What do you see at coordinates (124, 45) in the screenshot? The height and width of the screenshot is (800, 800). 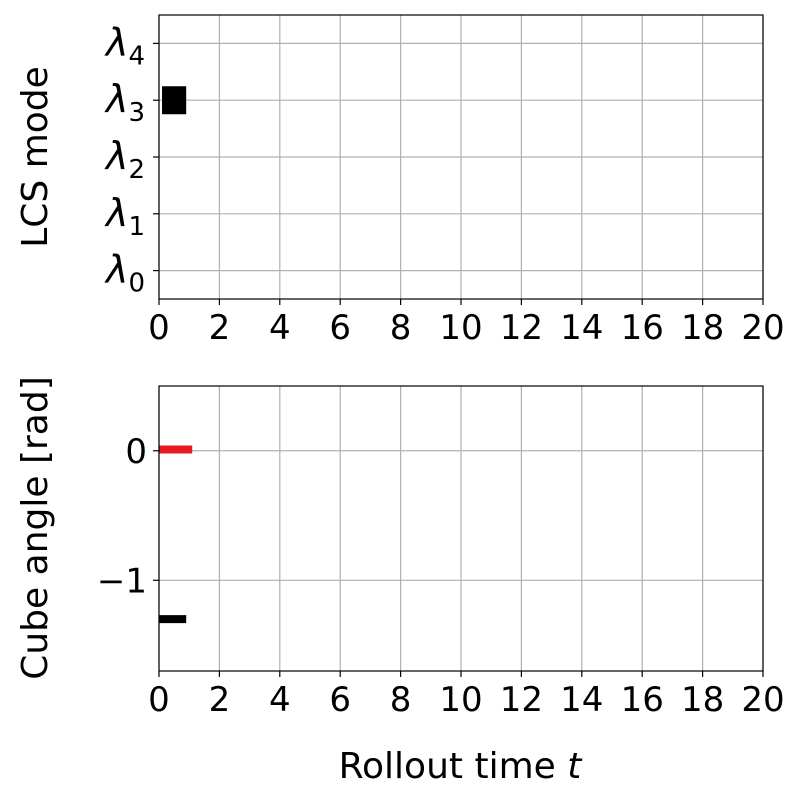 I see `y-tick-label: λ4` at bounding box center [124, 45].